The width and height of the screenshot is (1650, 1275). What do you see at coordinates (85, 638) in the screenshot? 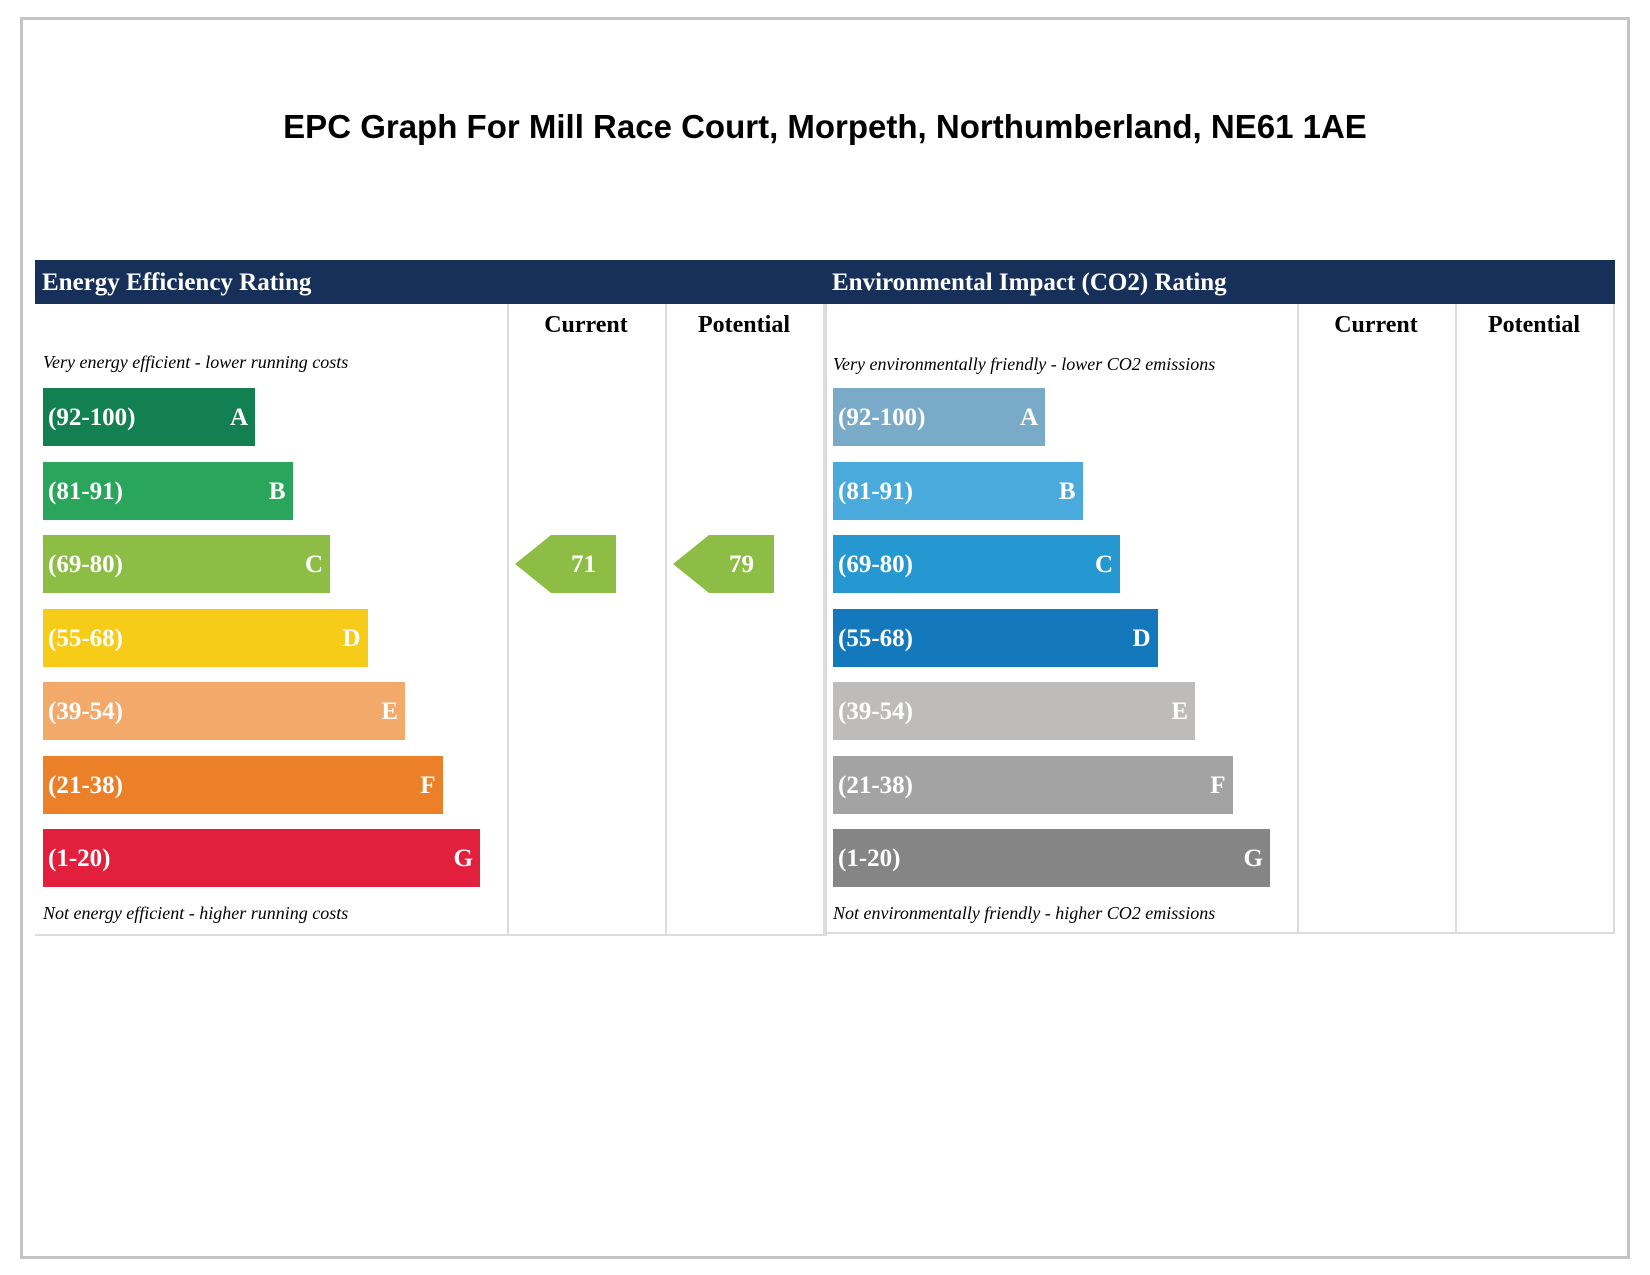
I see `energy-band-range-label: (55-68)` at bounding box center [85, 638].